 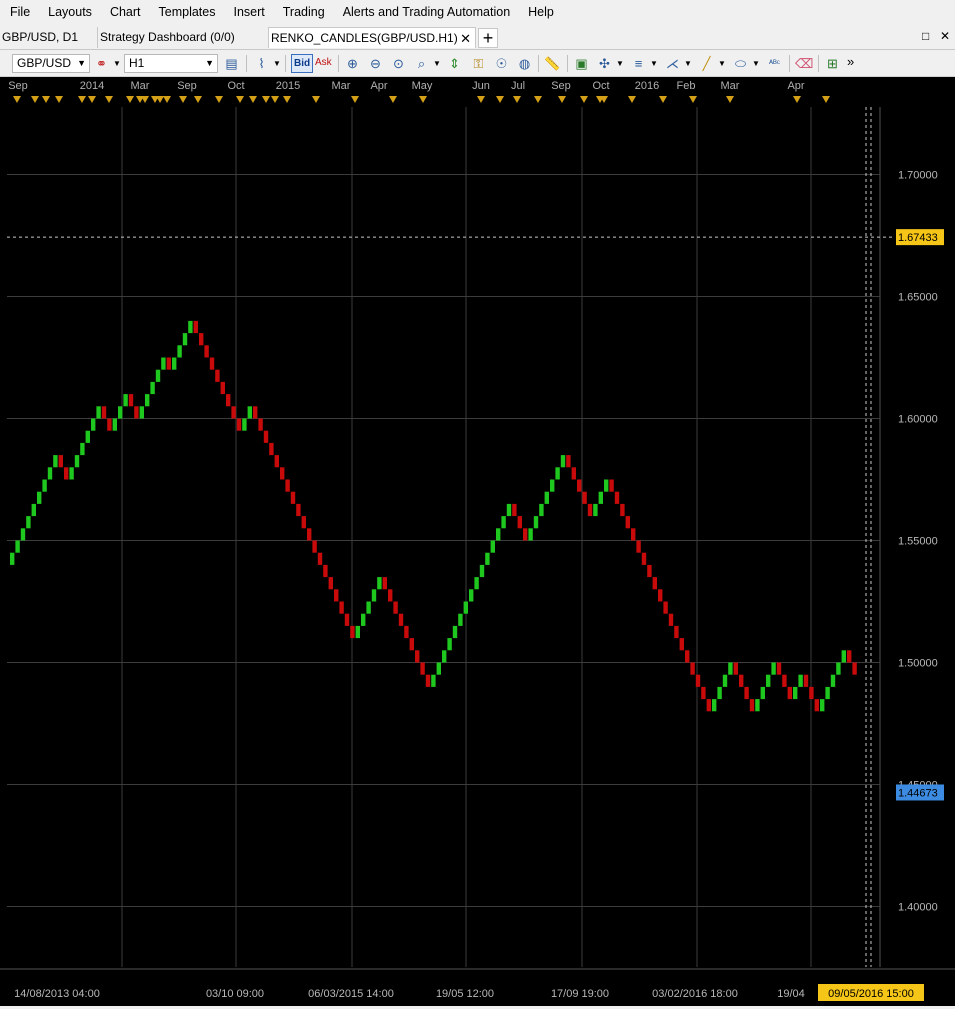 I want to click on menu-help: Help, so click(x=541, y=12).